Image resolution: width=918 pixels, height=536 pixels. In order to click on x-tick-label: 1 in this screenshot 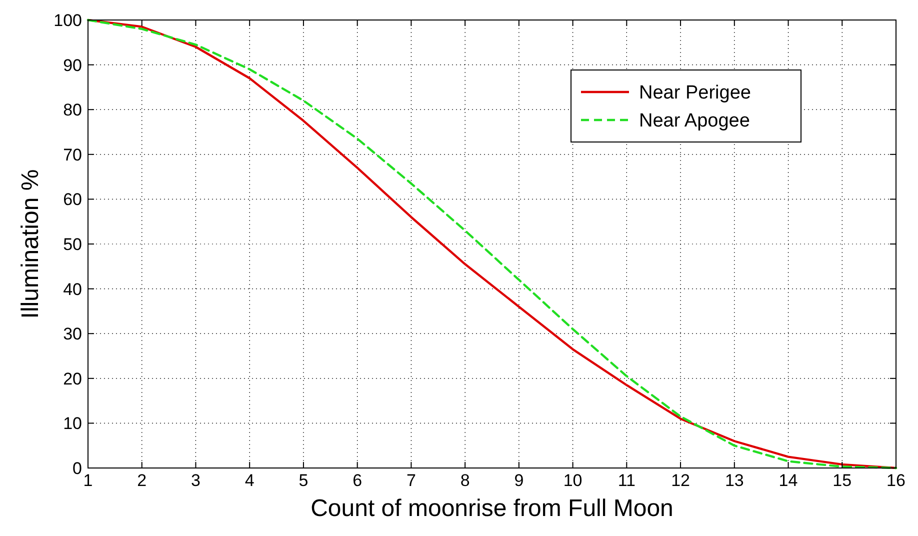, I will do `click(88, 480)`.